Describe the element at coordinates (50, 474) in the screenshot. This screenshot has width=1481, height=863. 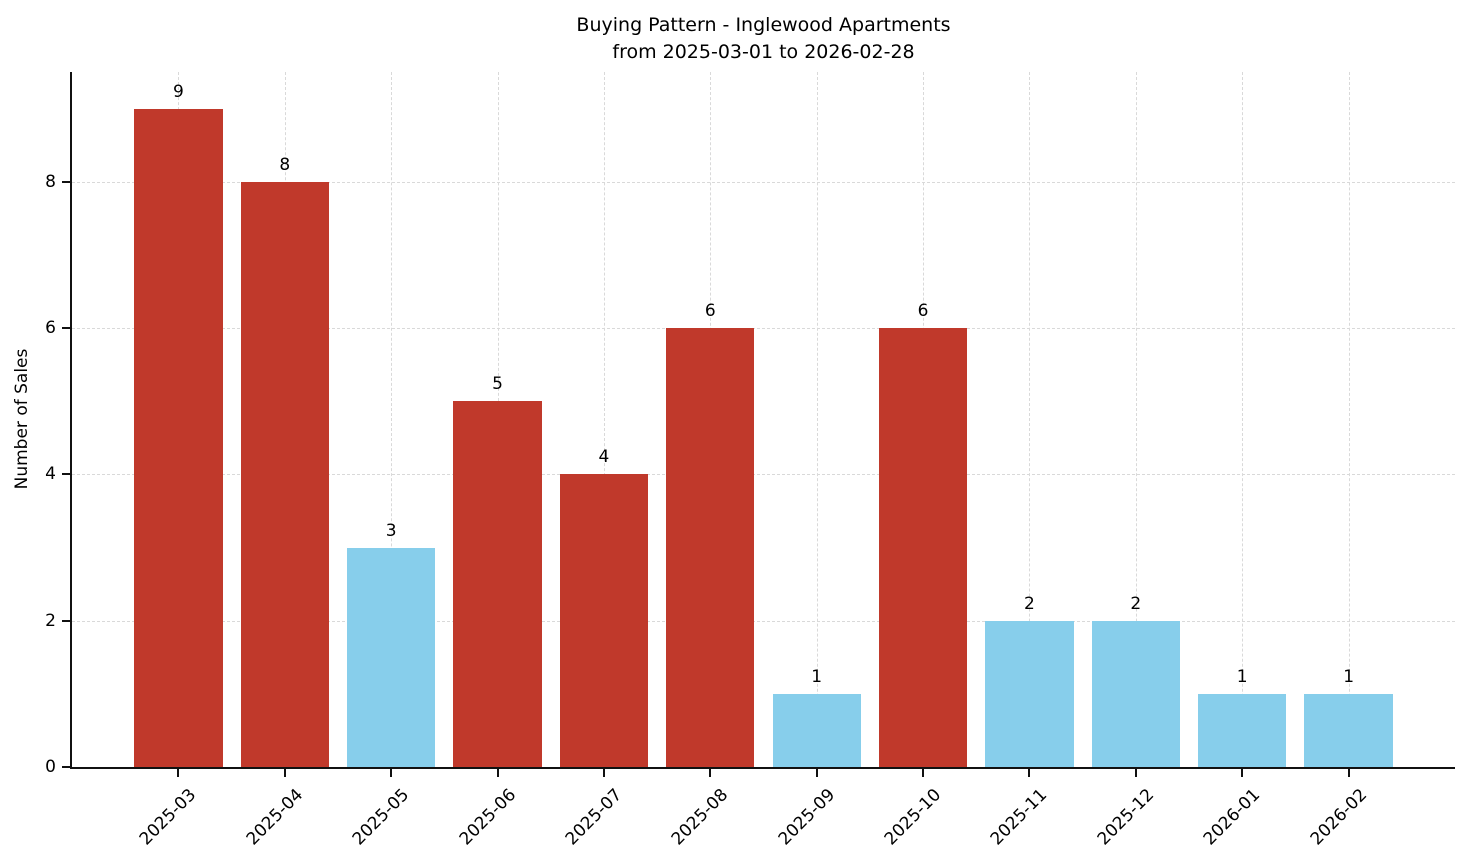
I see `y-tick-label: 4` at that location.